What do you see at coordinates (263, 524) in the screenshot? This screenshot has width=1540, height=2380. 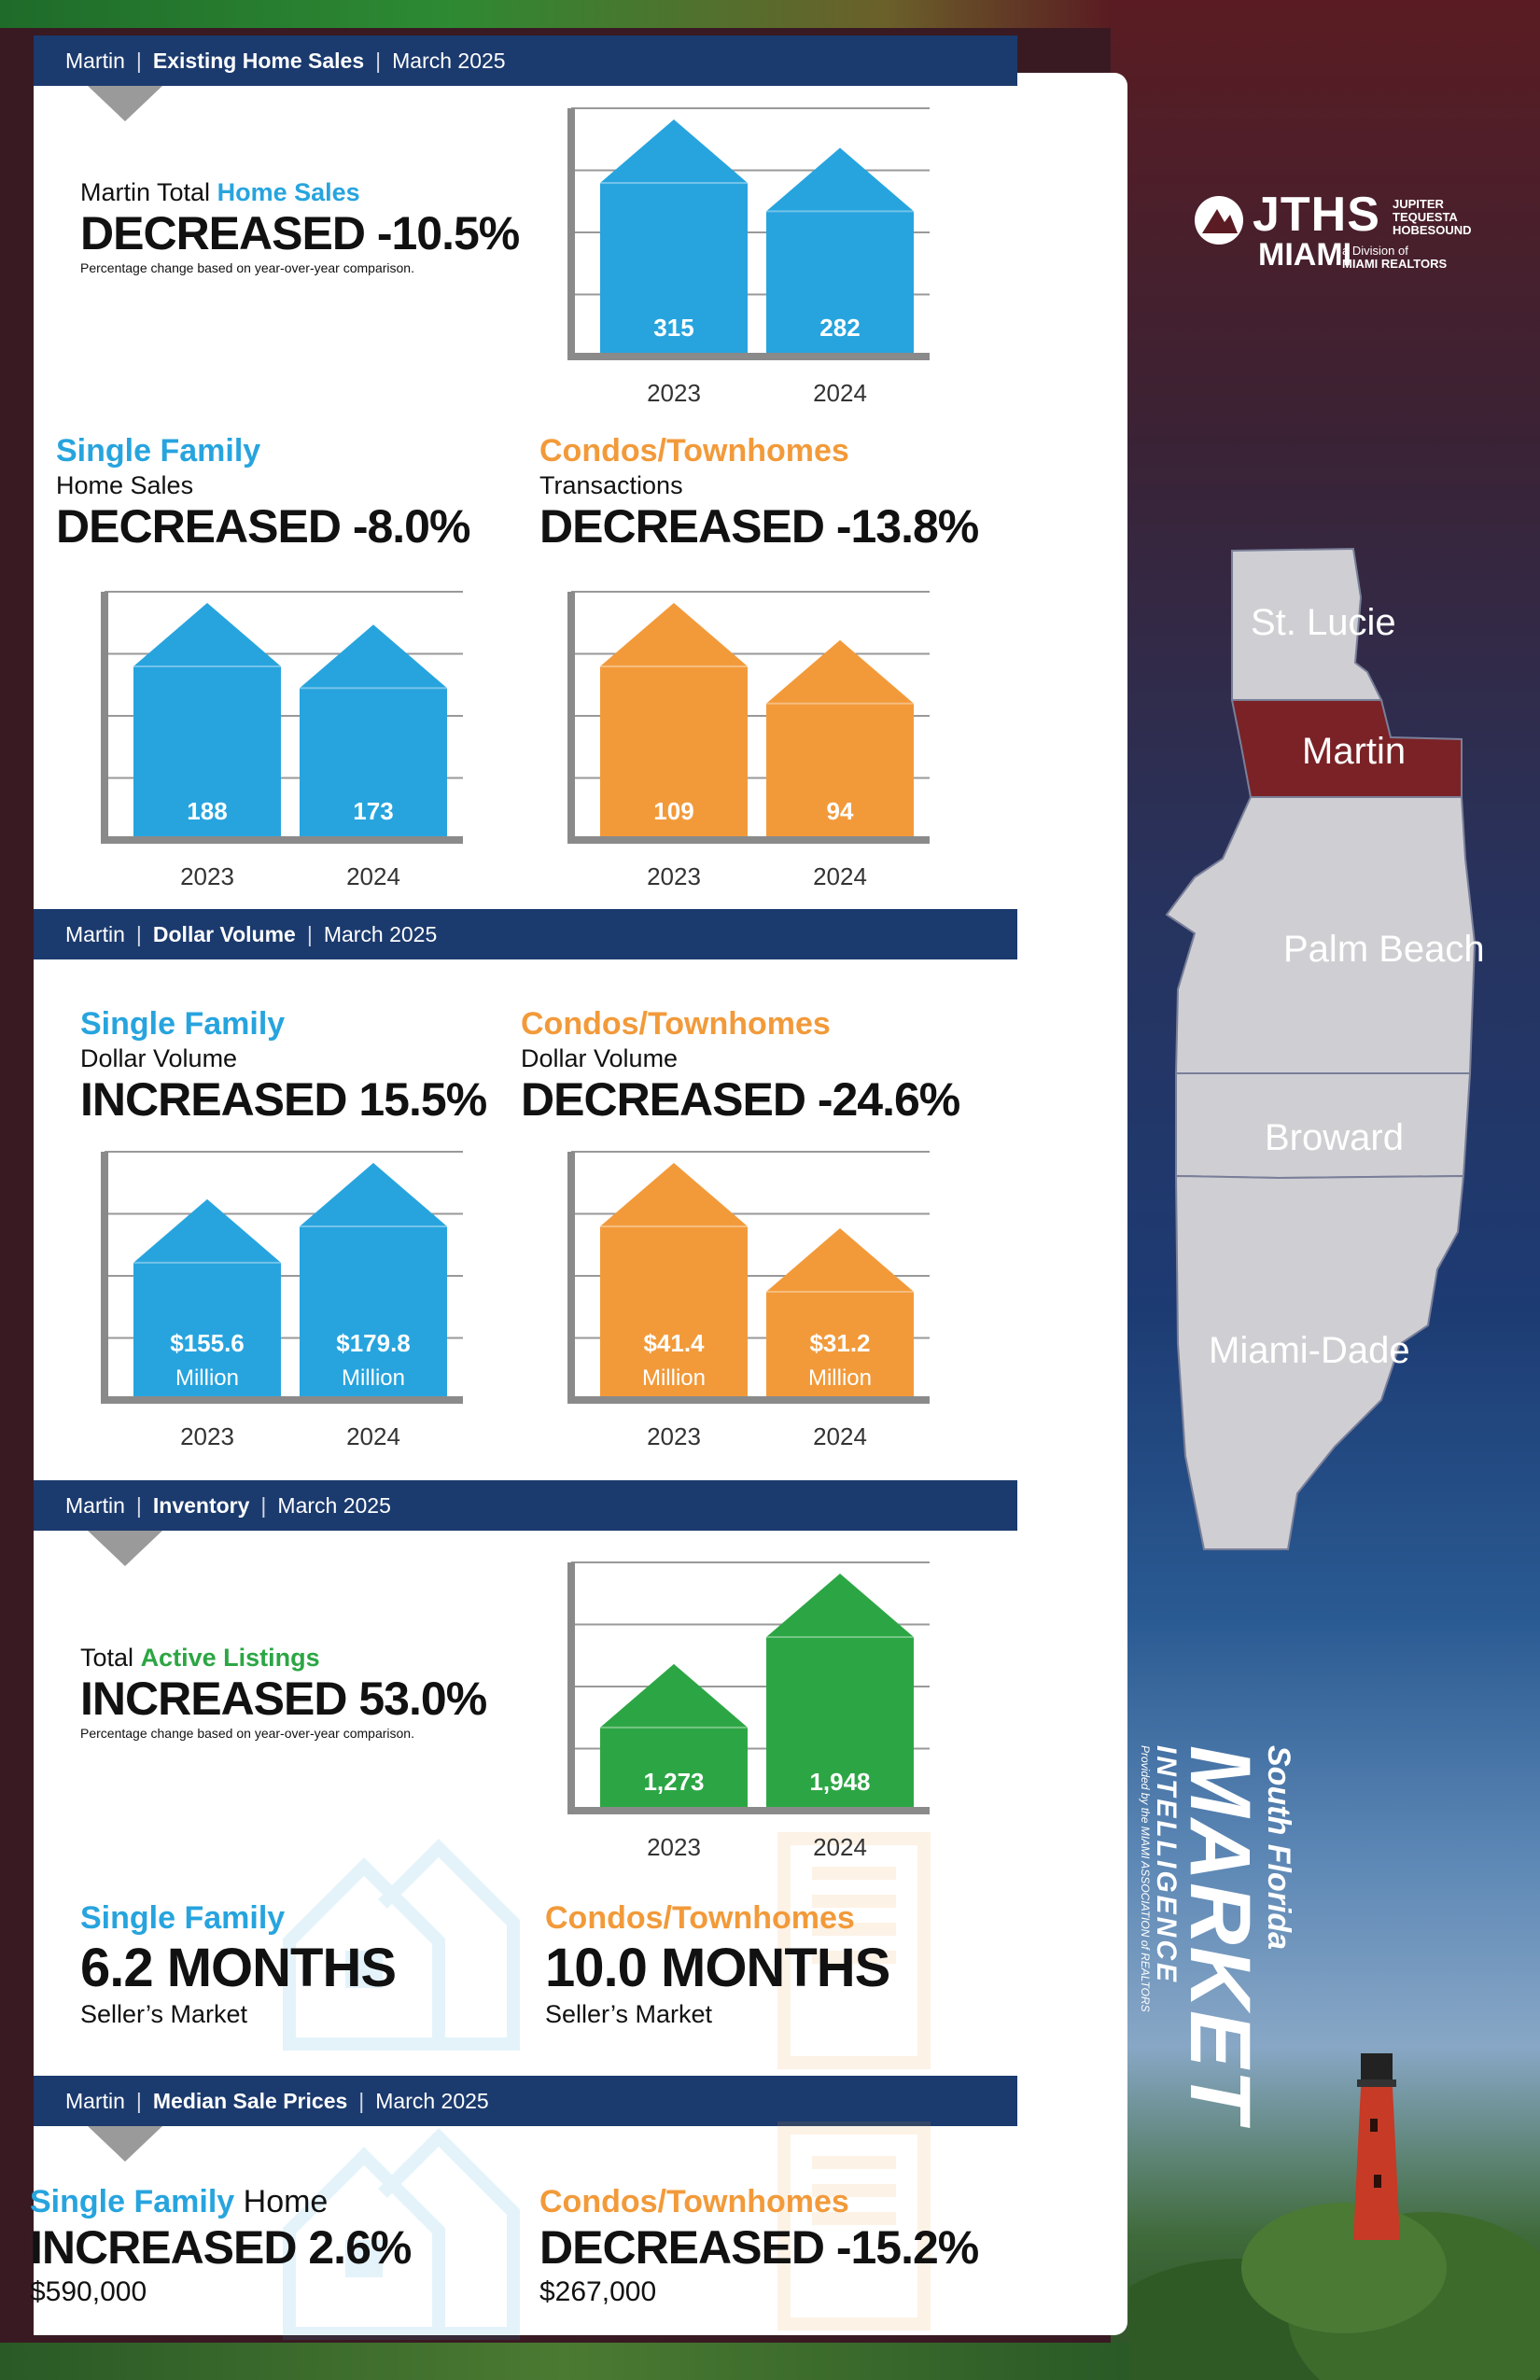 I see `sf-sales-headline: DECREASED -8.0%` at bounding box center [263, 524].